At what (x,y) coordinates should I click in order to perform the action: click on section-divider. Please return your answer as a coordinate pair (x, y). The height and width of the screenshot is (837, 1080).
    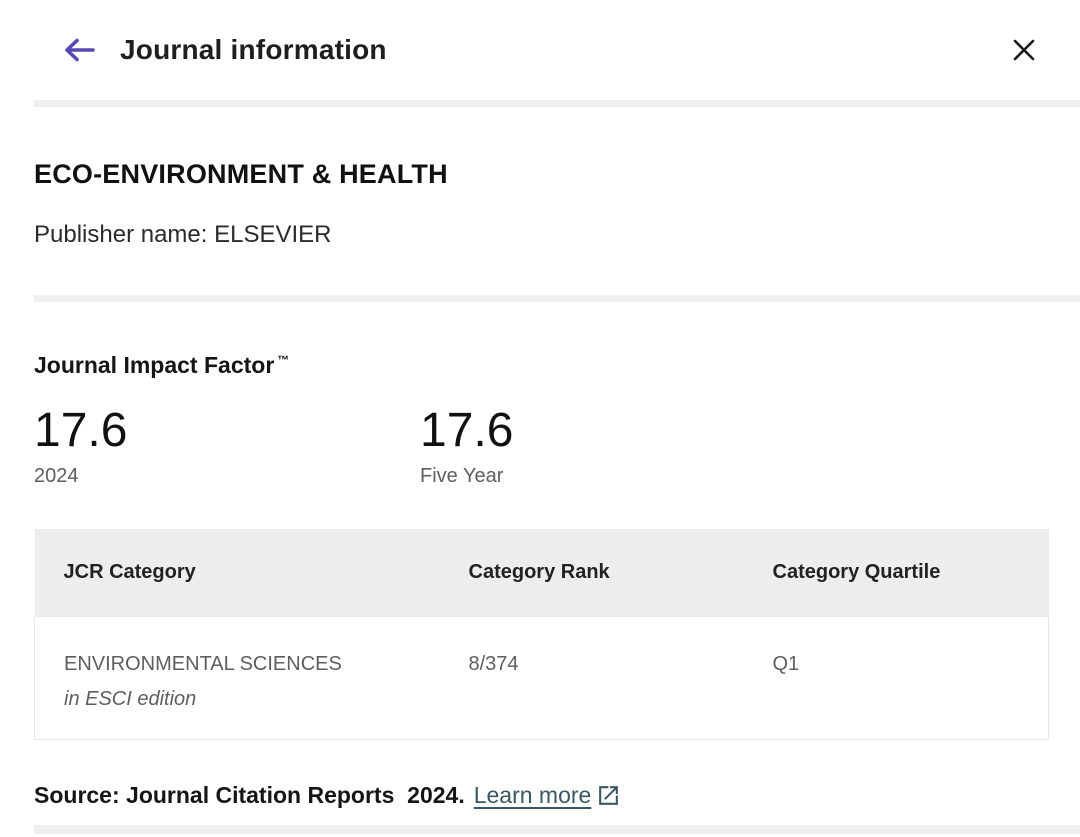
    Looking at the image, I should click on (557, 298).